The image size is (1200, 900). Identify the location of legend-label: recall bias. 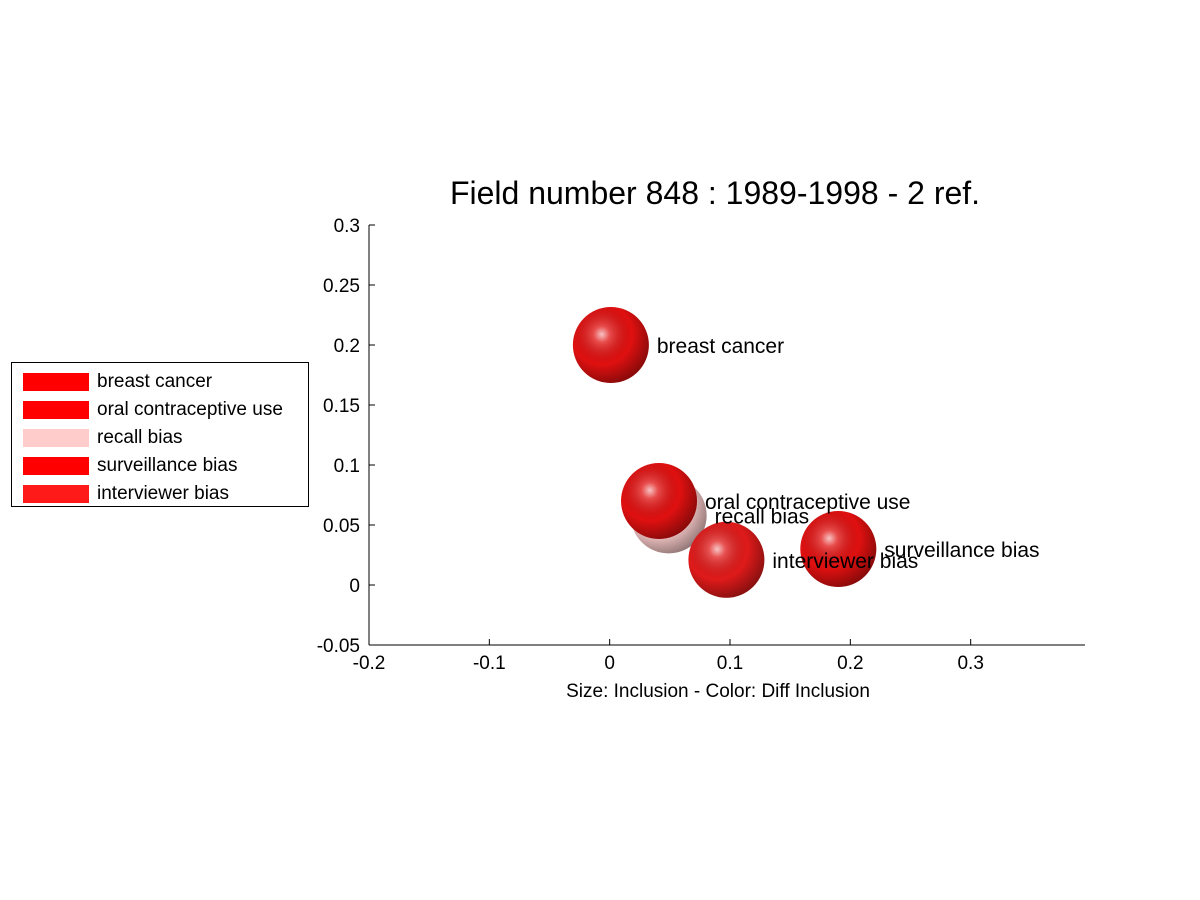
(140, 437).